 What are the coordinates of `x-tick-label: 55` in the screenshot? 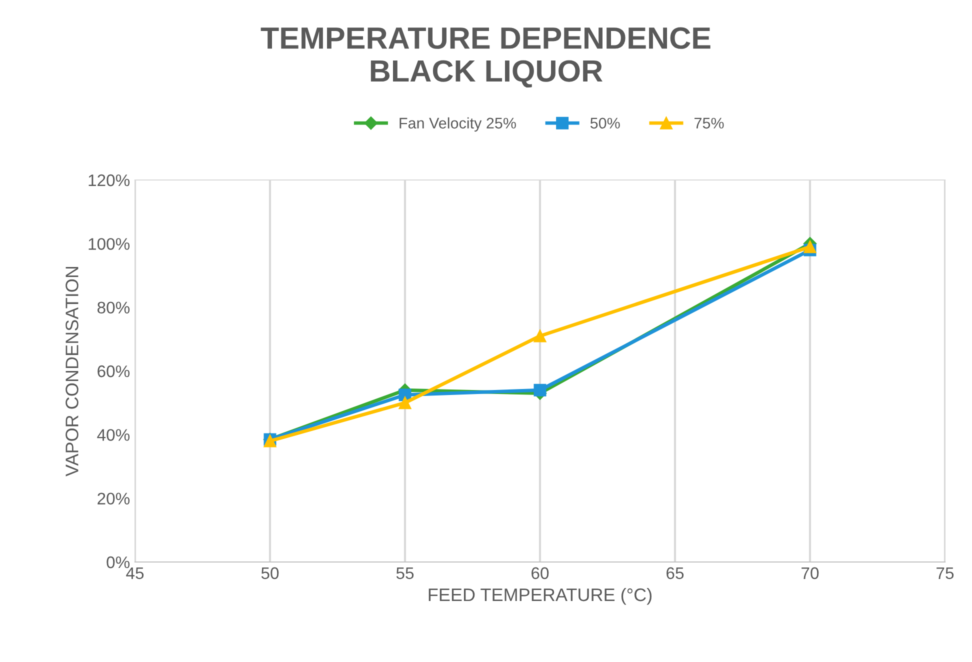 It's located at (405, 573).